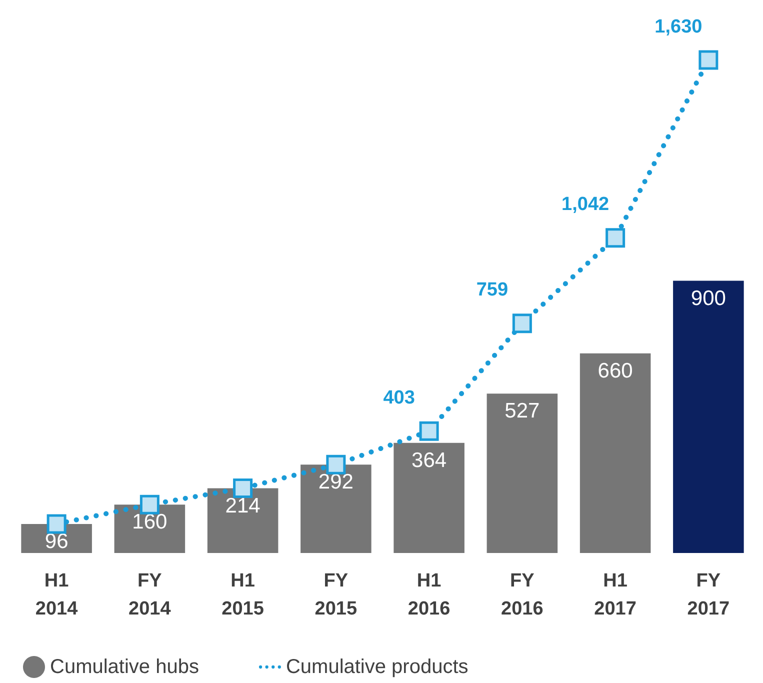 The image size is (763, 683). I want to click on data-label: 660, so click(615, 370).